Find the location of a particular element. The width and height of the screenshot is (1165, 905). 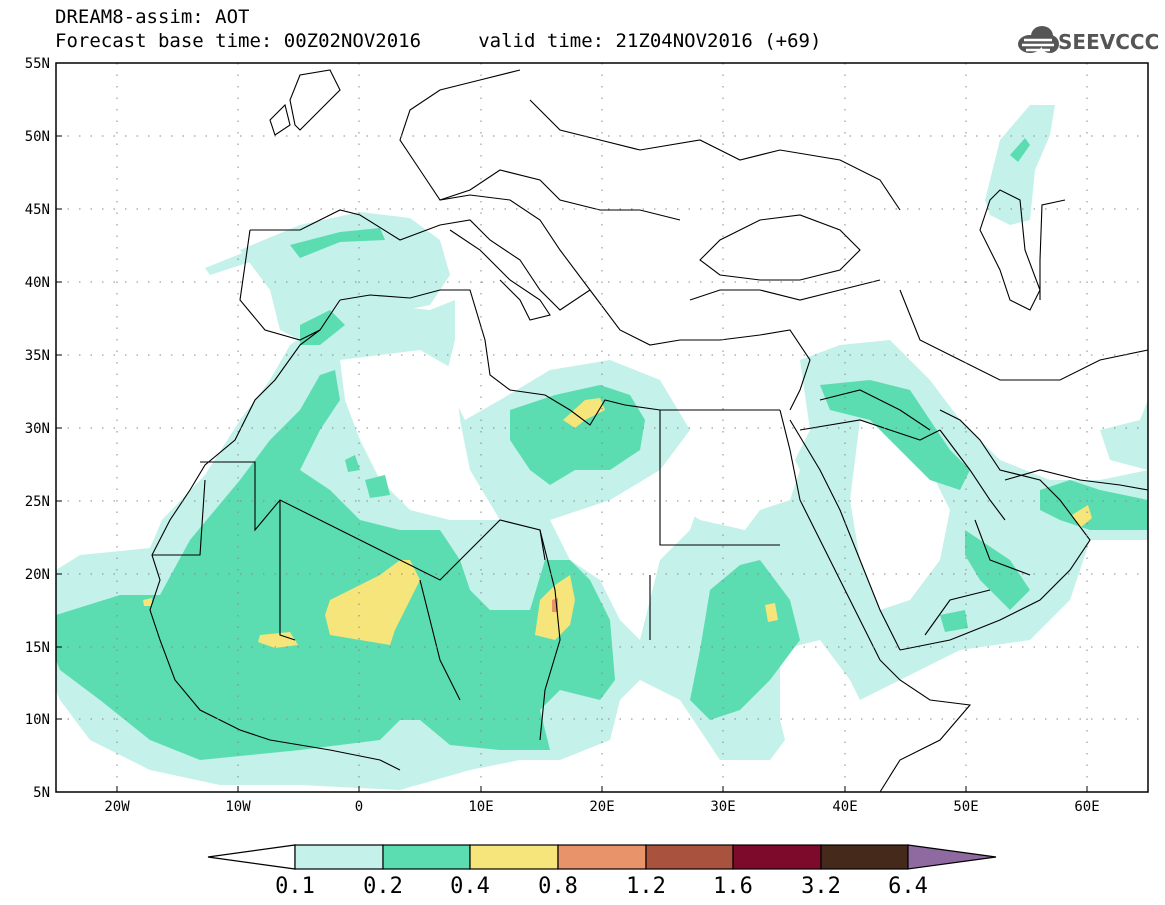

lon-label: 60E is located at coordinates (1086, 807).